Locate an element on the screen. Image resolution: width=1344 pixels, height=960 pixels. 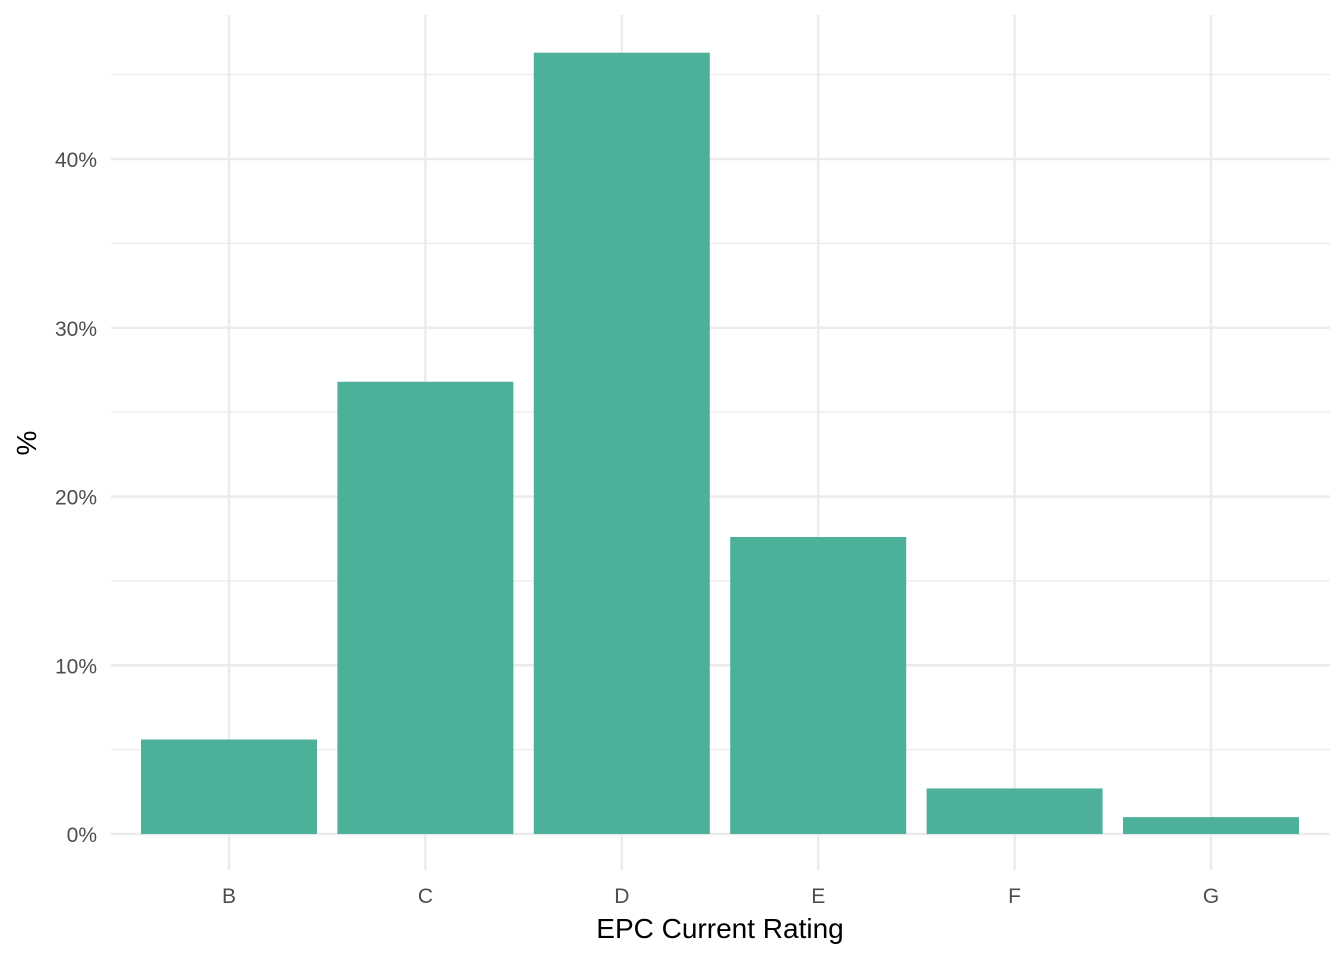
x-axis-title: EPC Current Rating is located at coordinates (719, 928).